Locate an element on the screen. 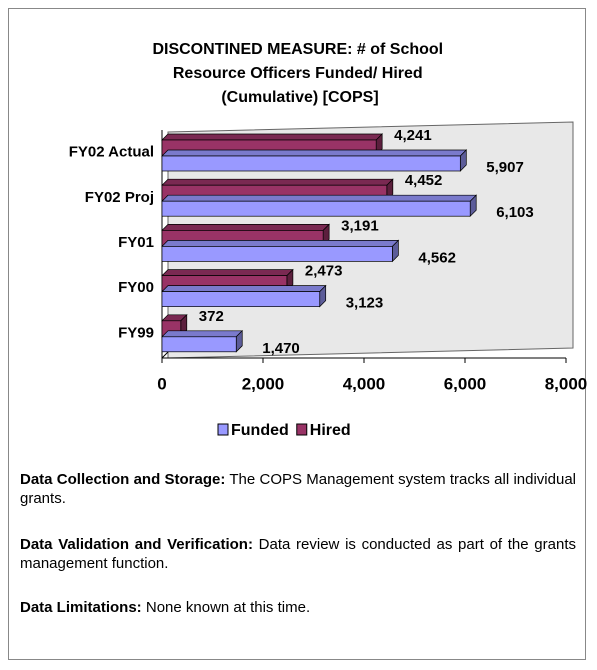  note-text: None known at this time. is located at coordinates (228, 607).